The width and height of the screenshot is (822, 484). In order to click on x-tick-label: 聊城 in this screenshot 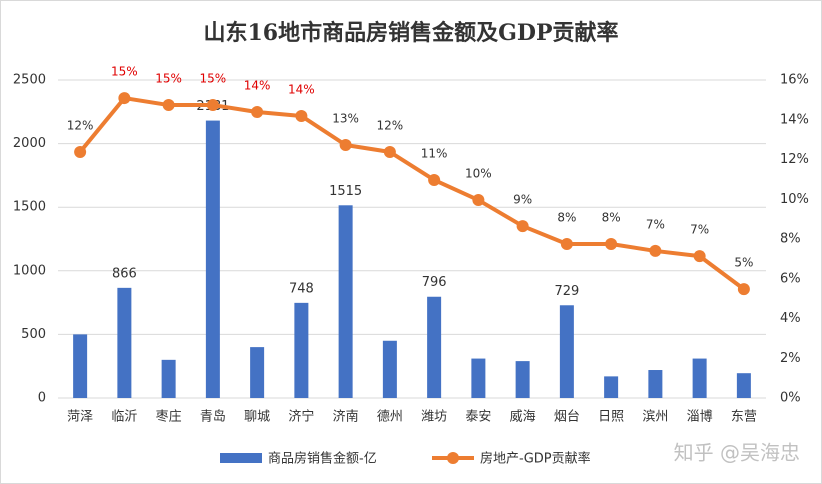, I will do `click(257, 417)`.